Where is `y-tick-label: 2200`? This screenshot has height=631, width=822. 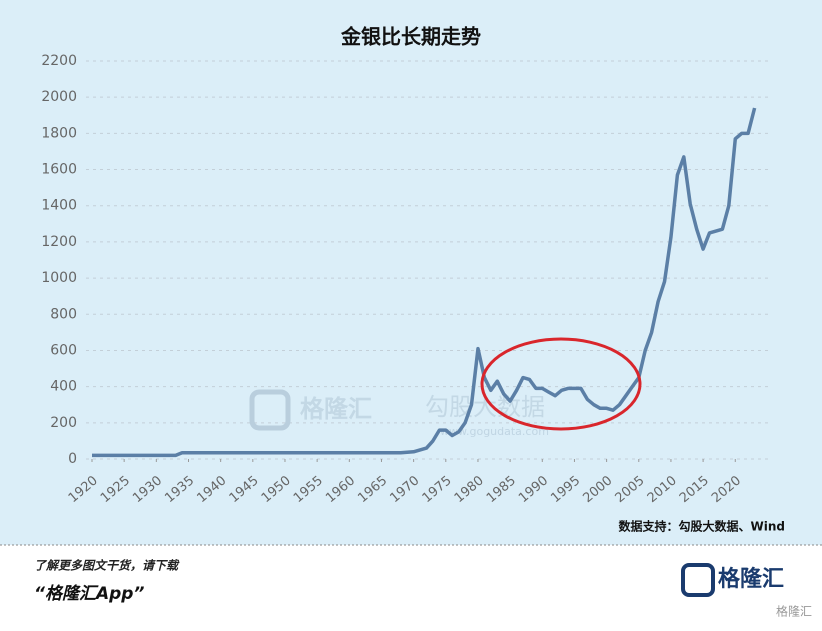
y-tick-label: 2200 is located at coordinates (59, 61).